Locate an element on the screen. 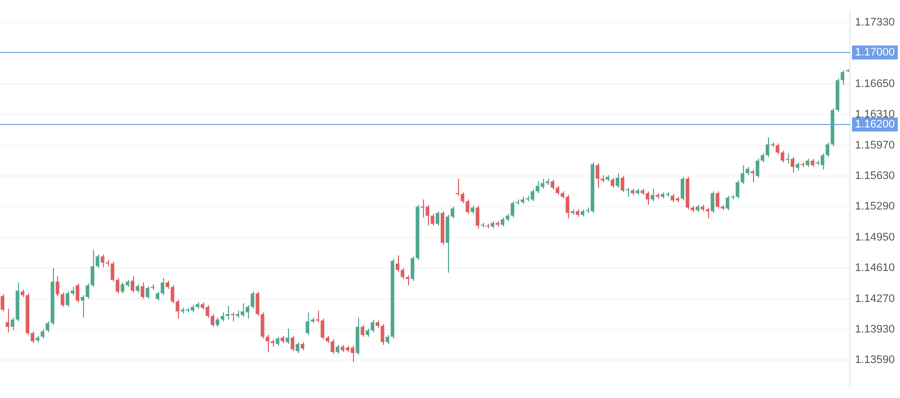 This screenshot has width=900, height=398. y-tick-label: 1.15630 is located at coordinates (875, 176).